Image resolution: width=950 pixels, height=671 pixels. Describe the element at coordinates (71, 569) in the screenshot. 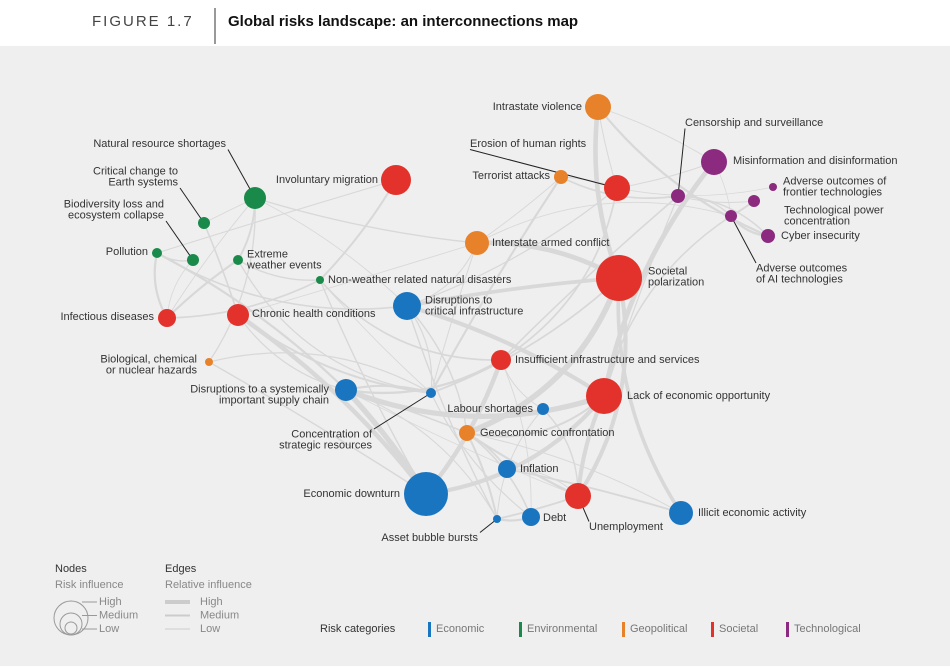

I see `legend-title: Nodes` at that location.